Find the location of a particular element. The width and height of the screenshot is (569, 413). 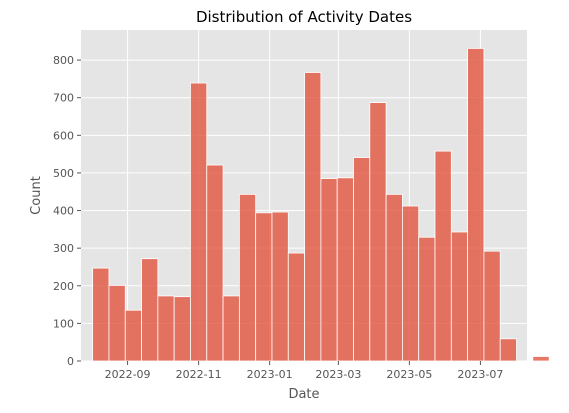

y-tick-label: 500 is located at coordinates (63, 173).